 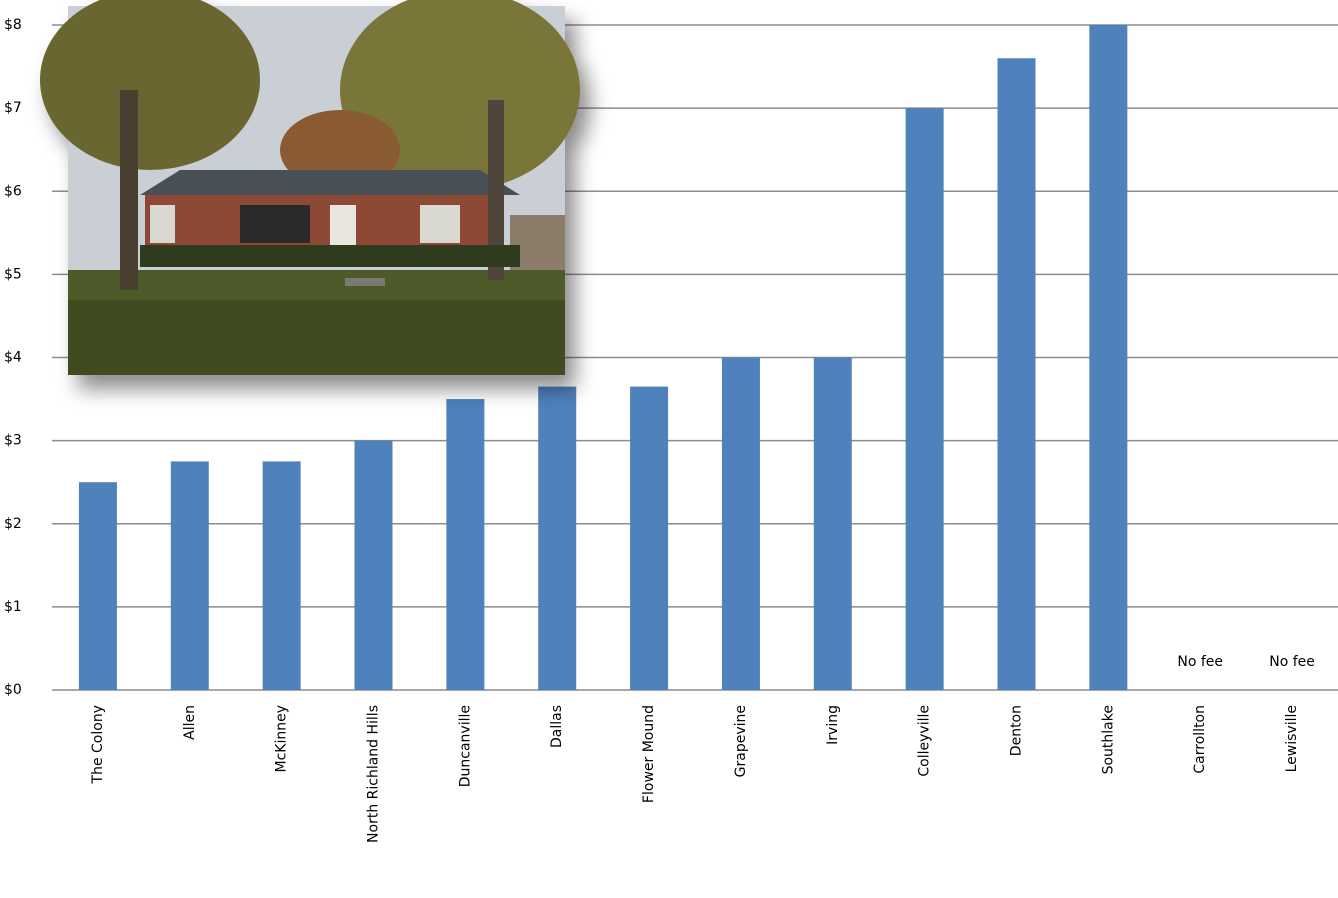 I want to click on x-tick-label: Flower Mound, so click(x=649, y=754).